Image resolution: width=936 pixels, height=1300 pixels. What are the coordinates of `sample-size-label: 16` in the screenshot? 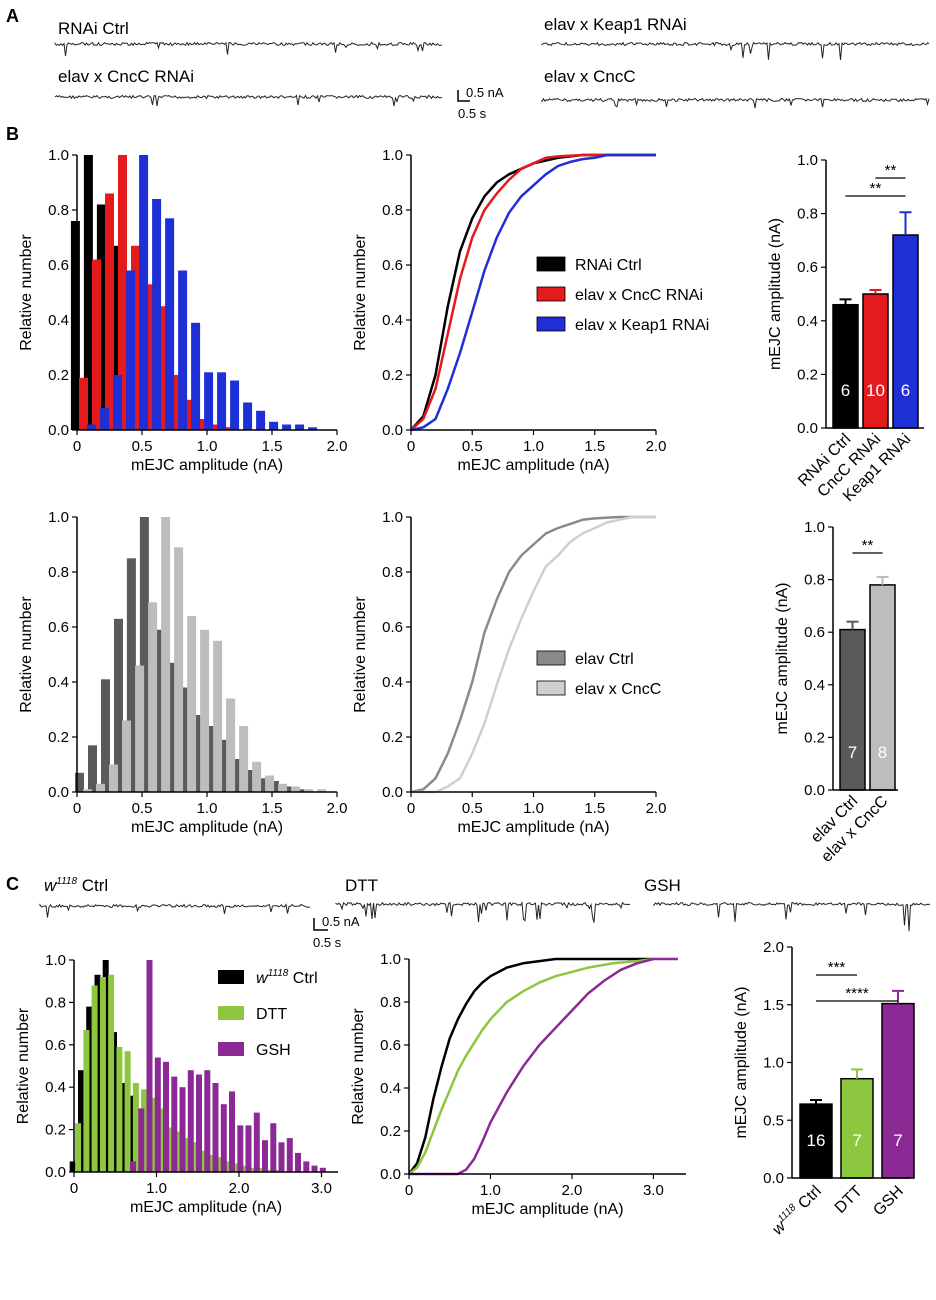 It's located at (816, 1140).